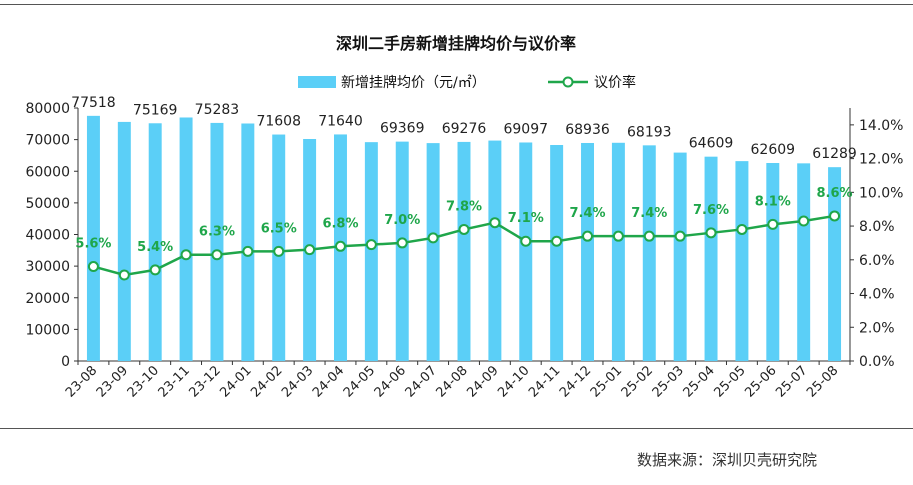 The width and height of the screenshot is (913, 485). What do you see at coordinates (340, 121) in the screenshot?
I see `bar-data-label: 71640` at bounding box center [340, 121].